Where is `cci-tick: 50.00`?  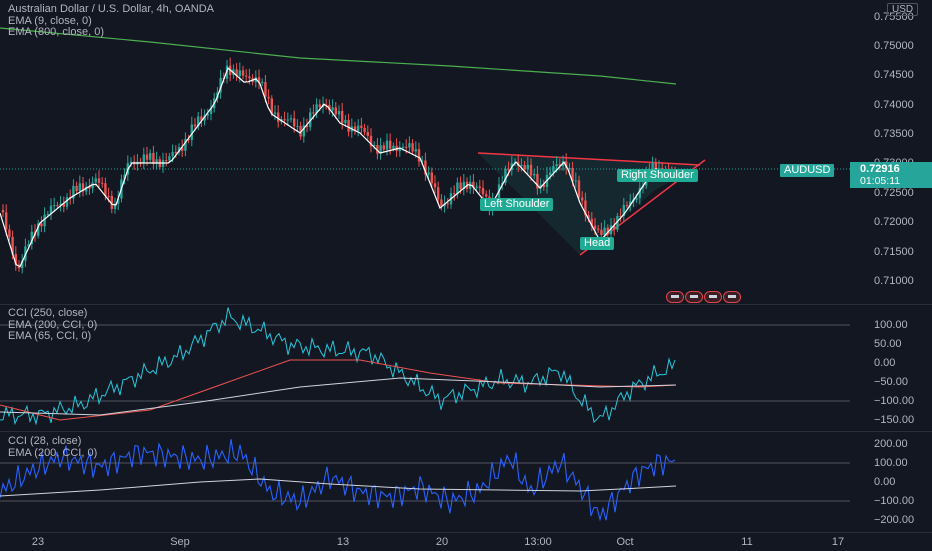 cci-tick: 50.00 is located at coordinates (888, 344).